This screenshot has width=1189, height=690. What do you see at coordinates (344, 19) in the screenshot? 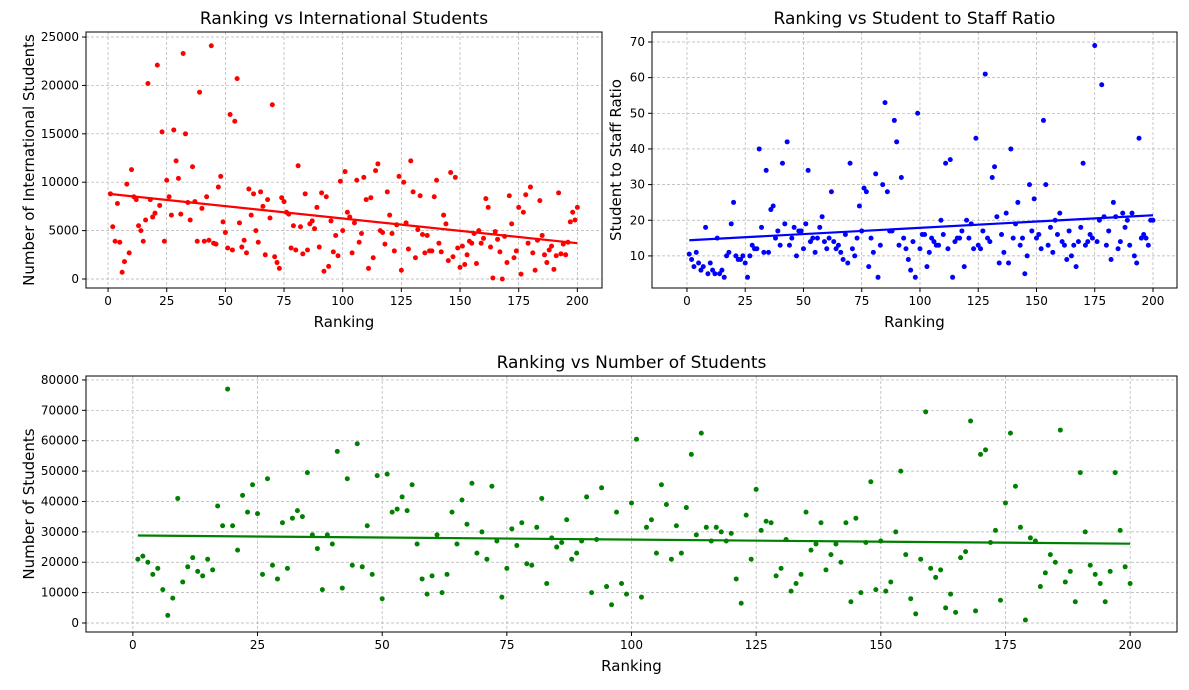
I see `chart-title: Ranking vs International Students` at bounding box center [344, 19].